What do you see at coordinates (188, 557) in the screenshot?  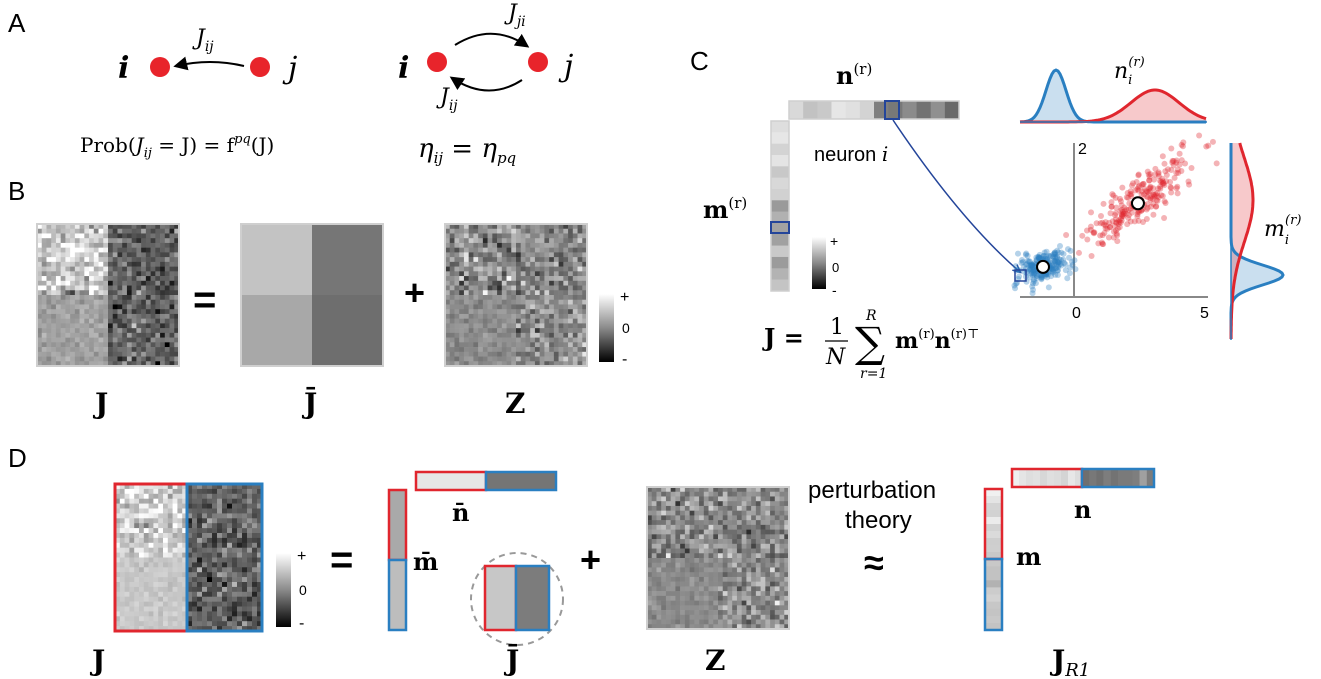 I see `matrix-j-d` at bounding box center [188, 557].